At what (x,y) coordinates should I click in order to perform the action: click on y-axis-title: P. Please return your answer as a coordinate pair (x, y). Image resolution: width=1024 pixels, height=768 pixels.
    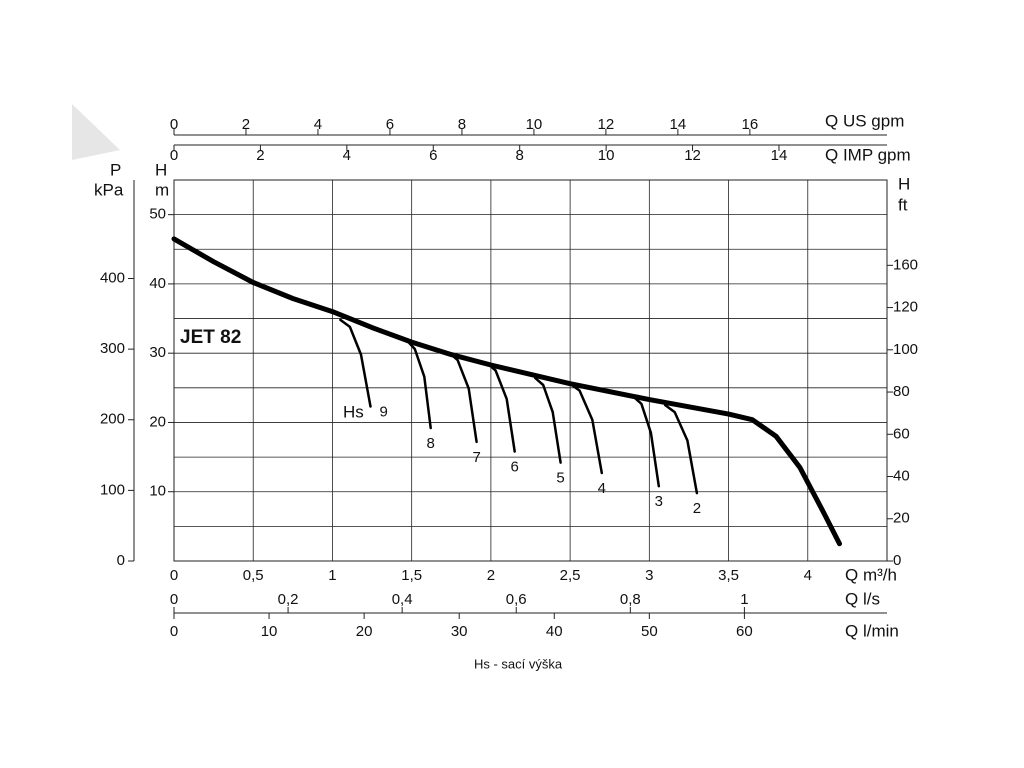
    Looking at the image, I should click on (115, 169).